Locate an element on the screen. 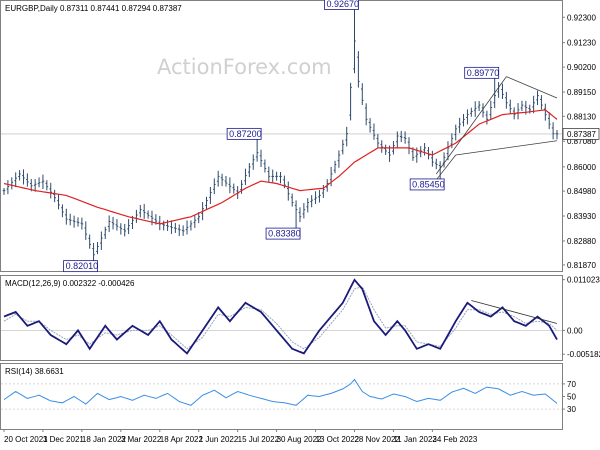  macd-y-tick-label: 0.011023 is located at coordinates (583, 280).